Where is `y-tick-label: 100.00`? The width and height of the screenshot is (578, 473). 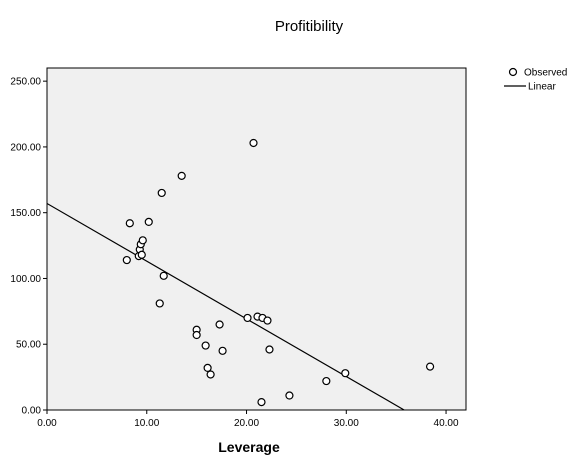
y-tick-label: 100.00 is located at coordinates (25, 279).